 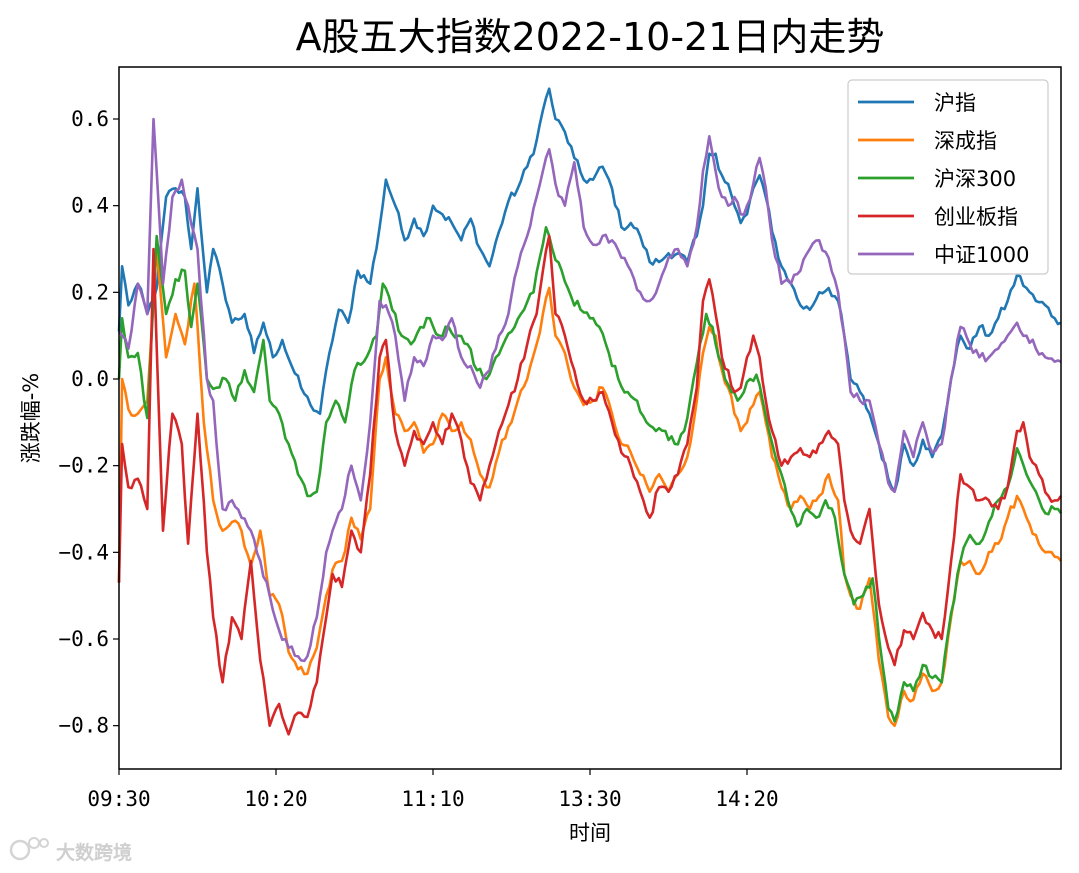 What do you see at coordinates (955, 103) in the screenshot?
I see `legend-label: 沪指` at bounding box center [955, 103].